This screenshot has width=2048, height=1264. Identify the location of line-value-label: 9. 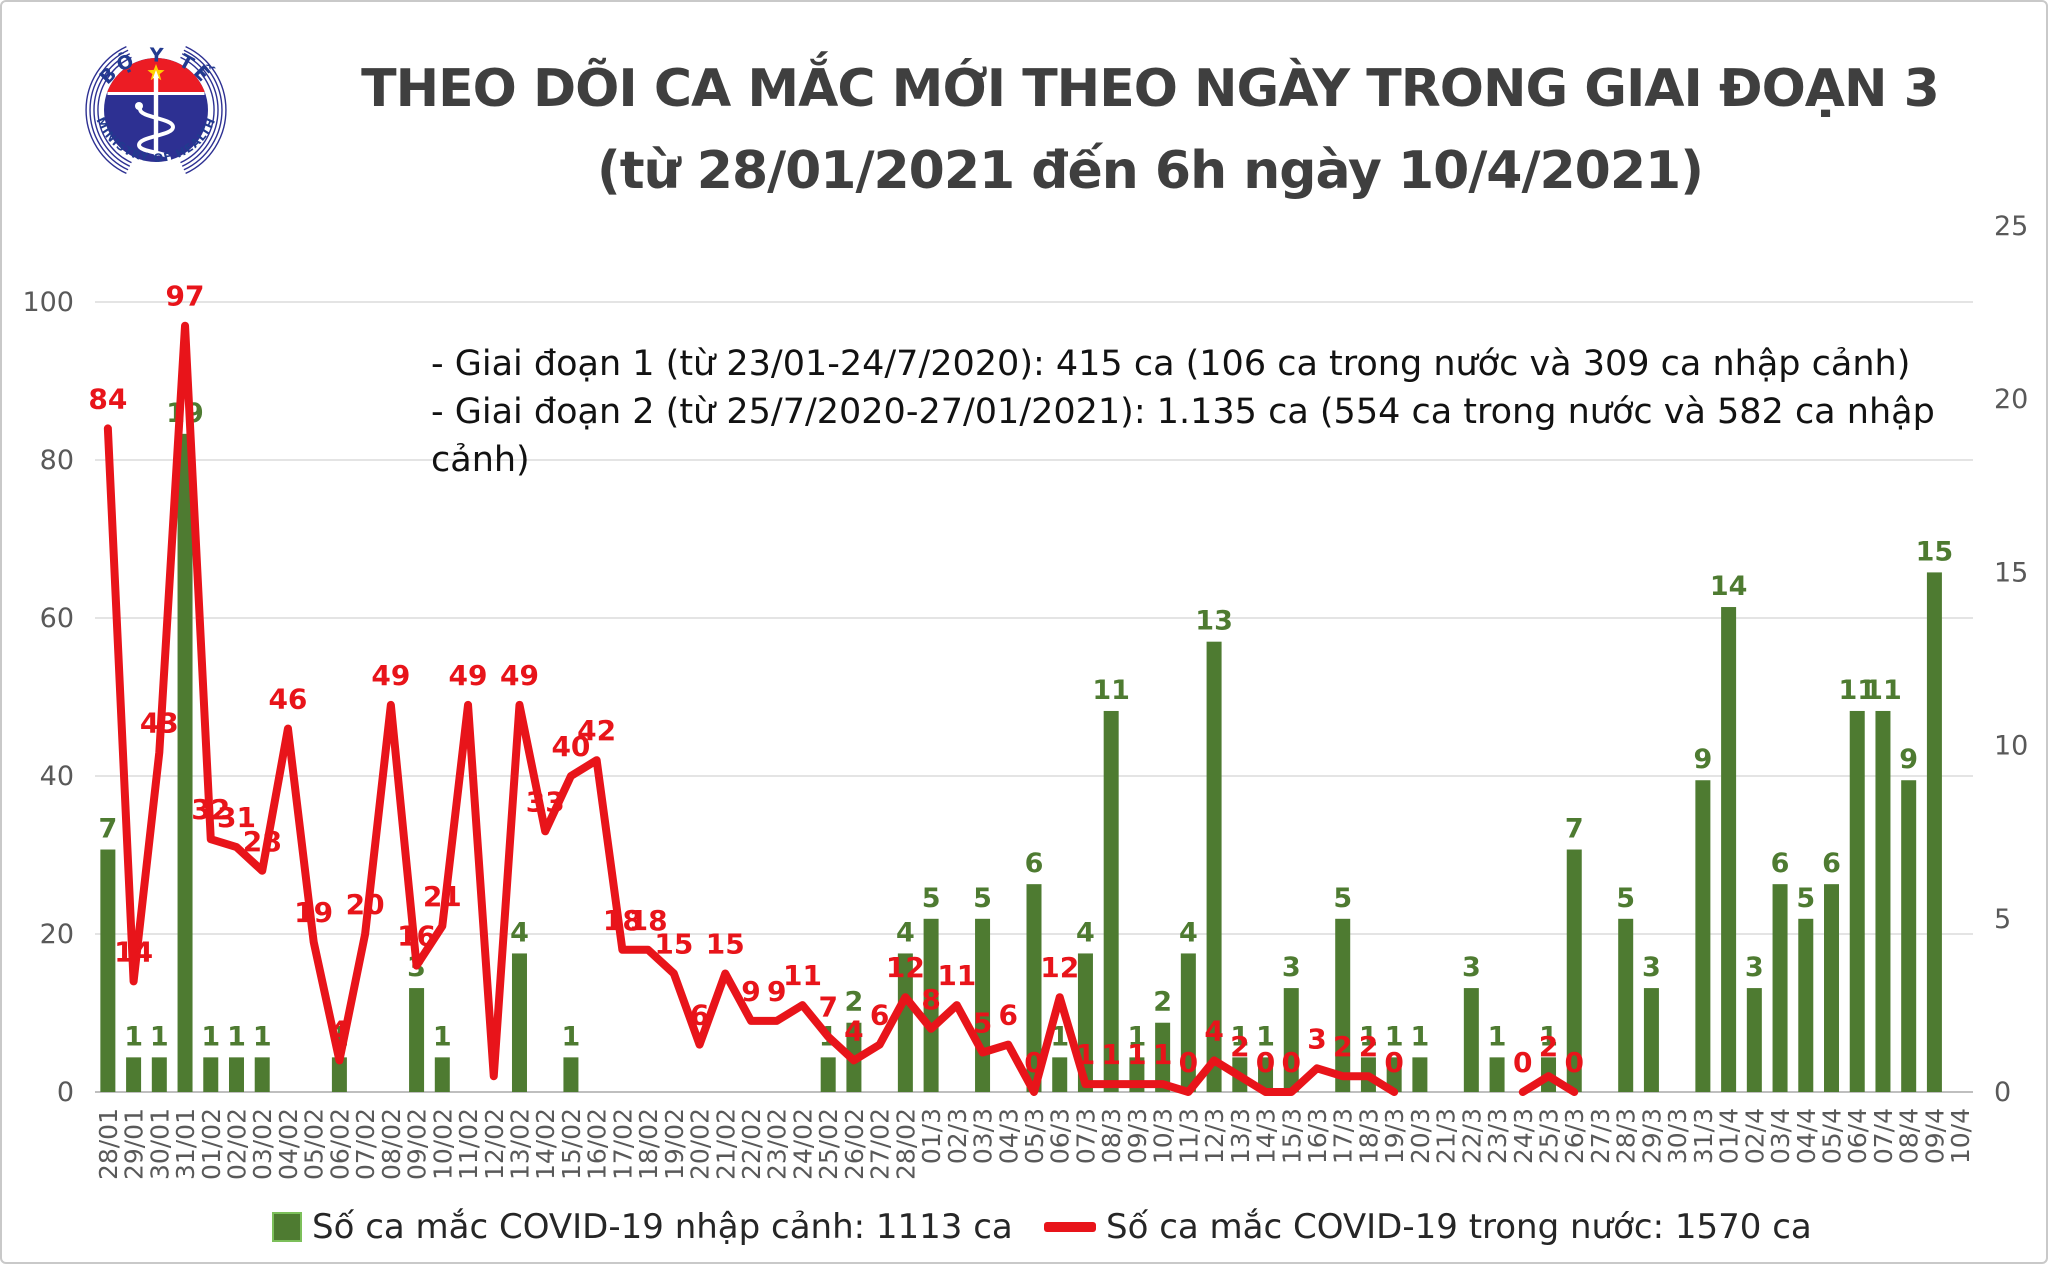
(750, 991).